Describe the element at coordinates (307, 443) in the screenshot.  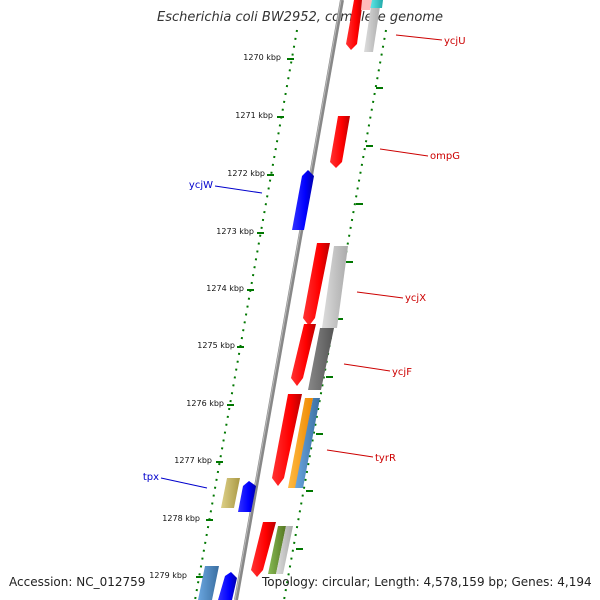
I see `gene-tyrR-feature` at that location.